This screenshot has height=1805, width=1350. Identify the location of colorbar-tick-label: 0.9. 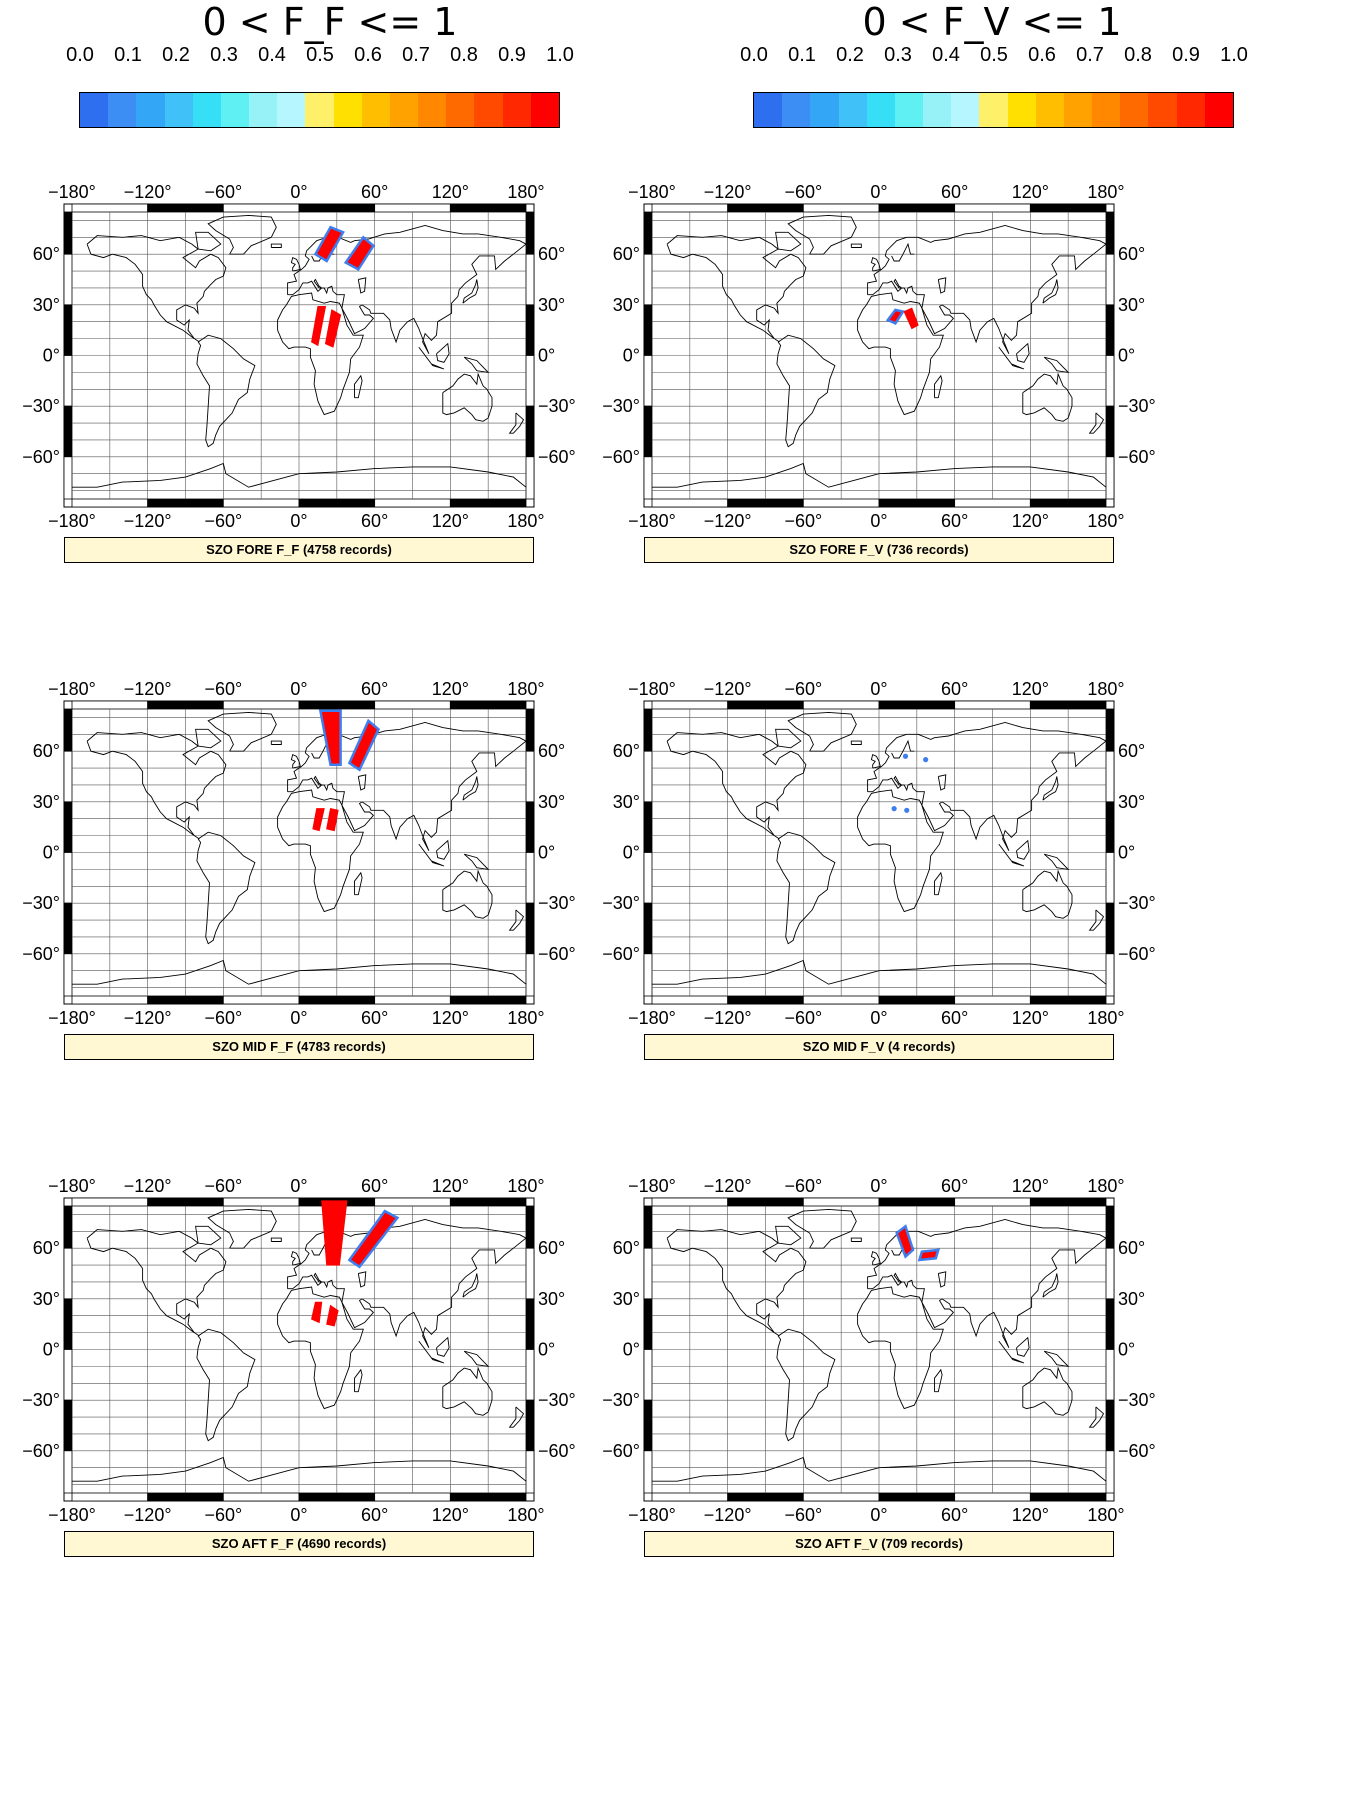
(1186, 55).